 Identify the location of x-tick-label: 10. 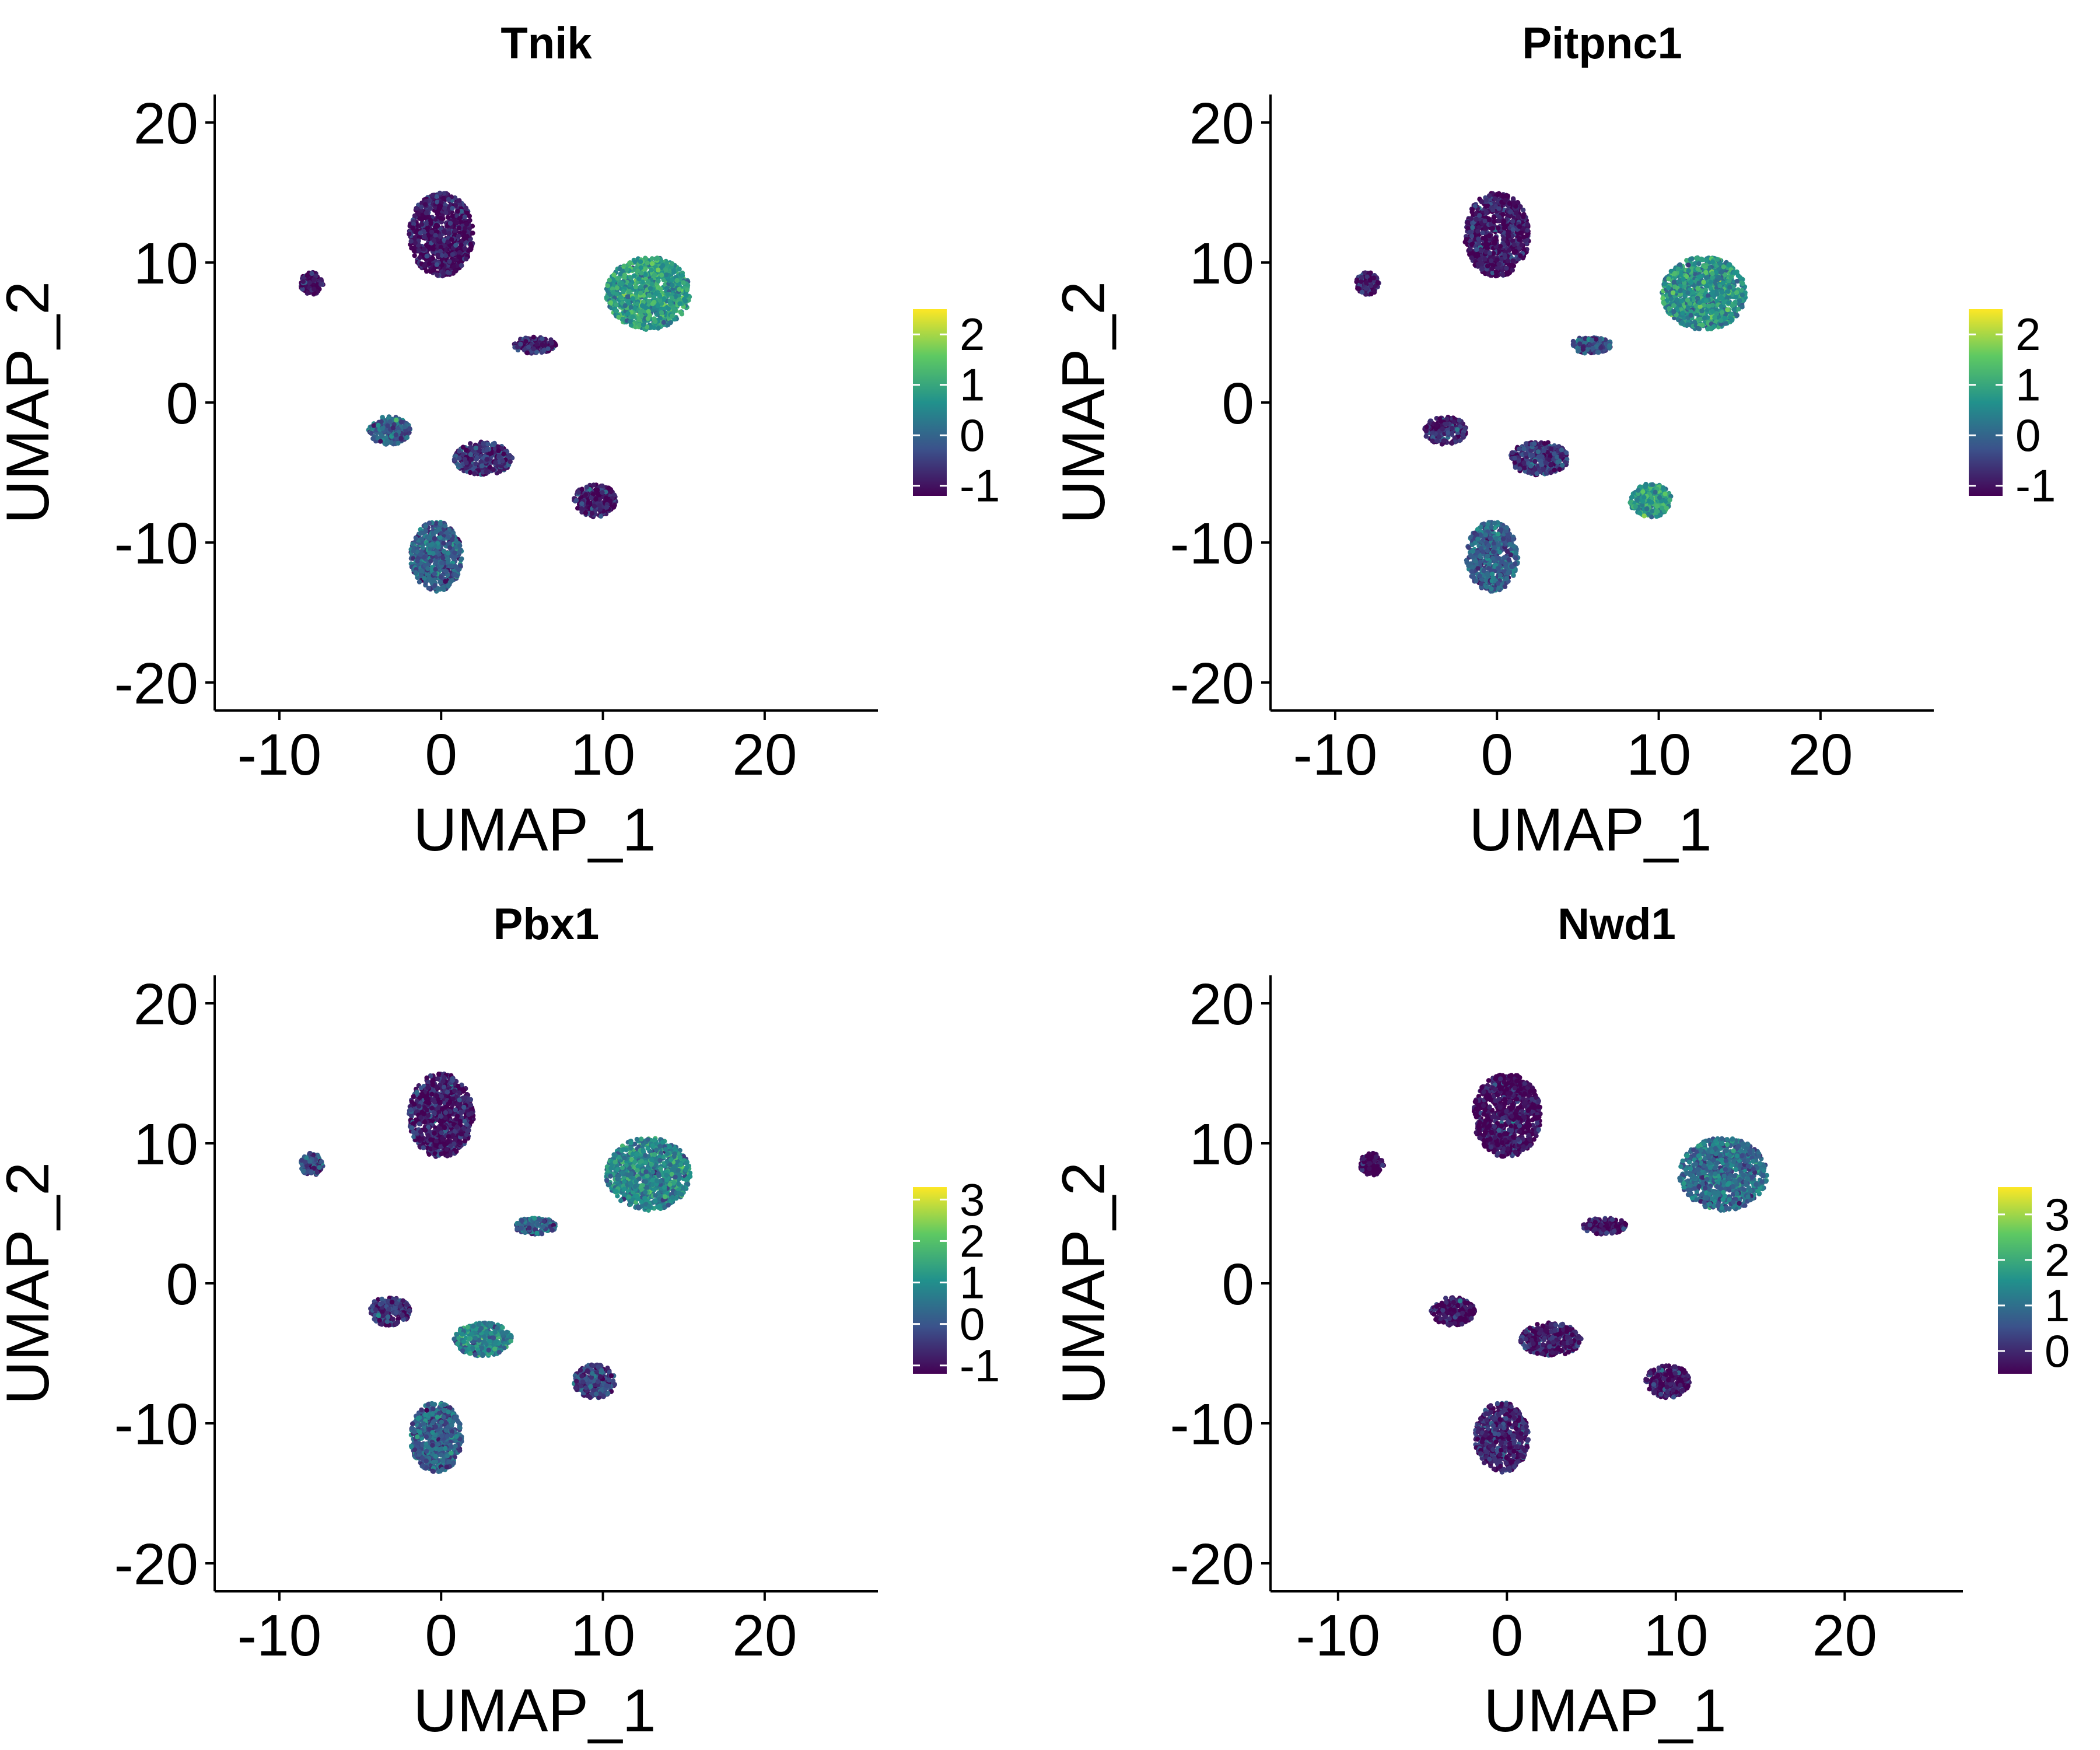
(603, 755).